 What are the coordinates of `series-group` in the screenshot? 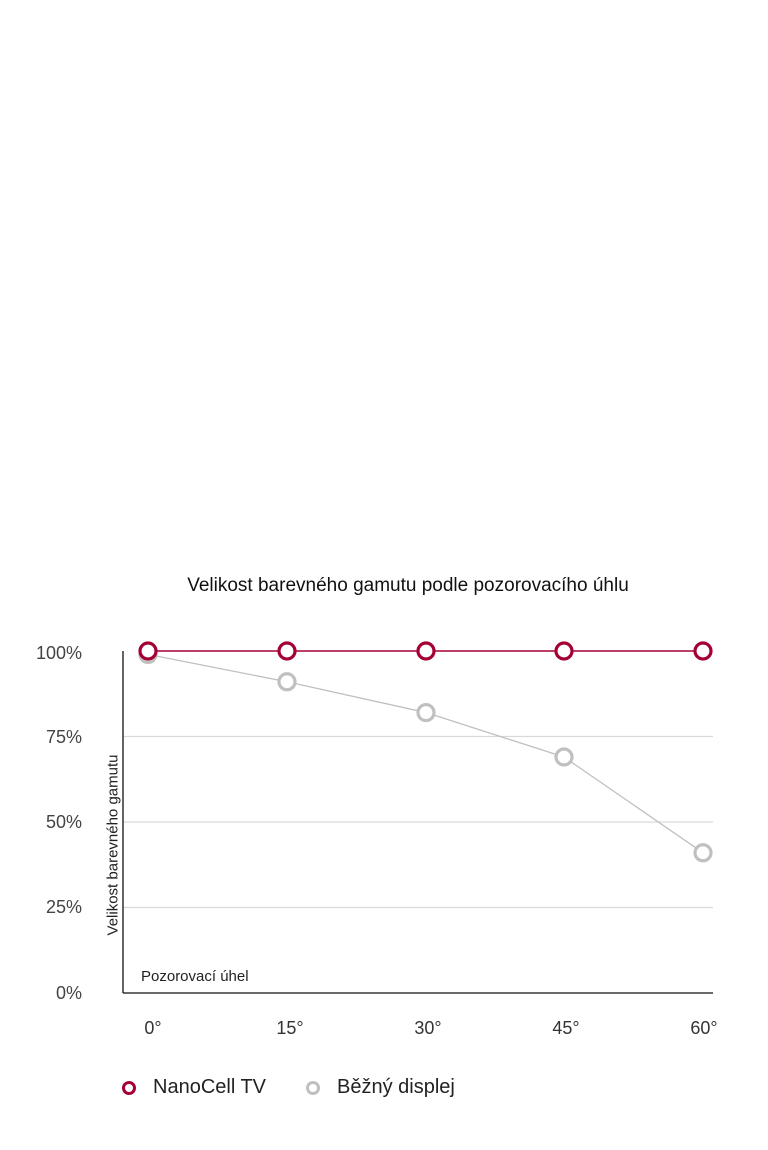 It's located at (425, 752).